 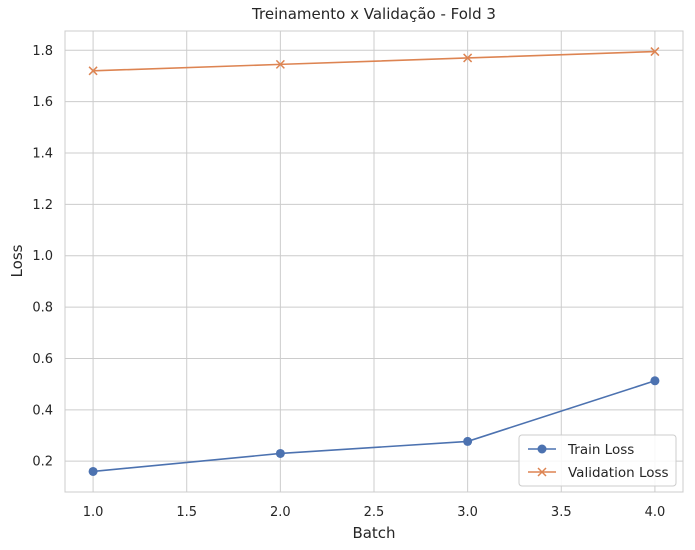 What do you see at coordinates (373, 533) in the screenshot?
I see `x-axis-label: Batch` at bounding box center [373, 533].